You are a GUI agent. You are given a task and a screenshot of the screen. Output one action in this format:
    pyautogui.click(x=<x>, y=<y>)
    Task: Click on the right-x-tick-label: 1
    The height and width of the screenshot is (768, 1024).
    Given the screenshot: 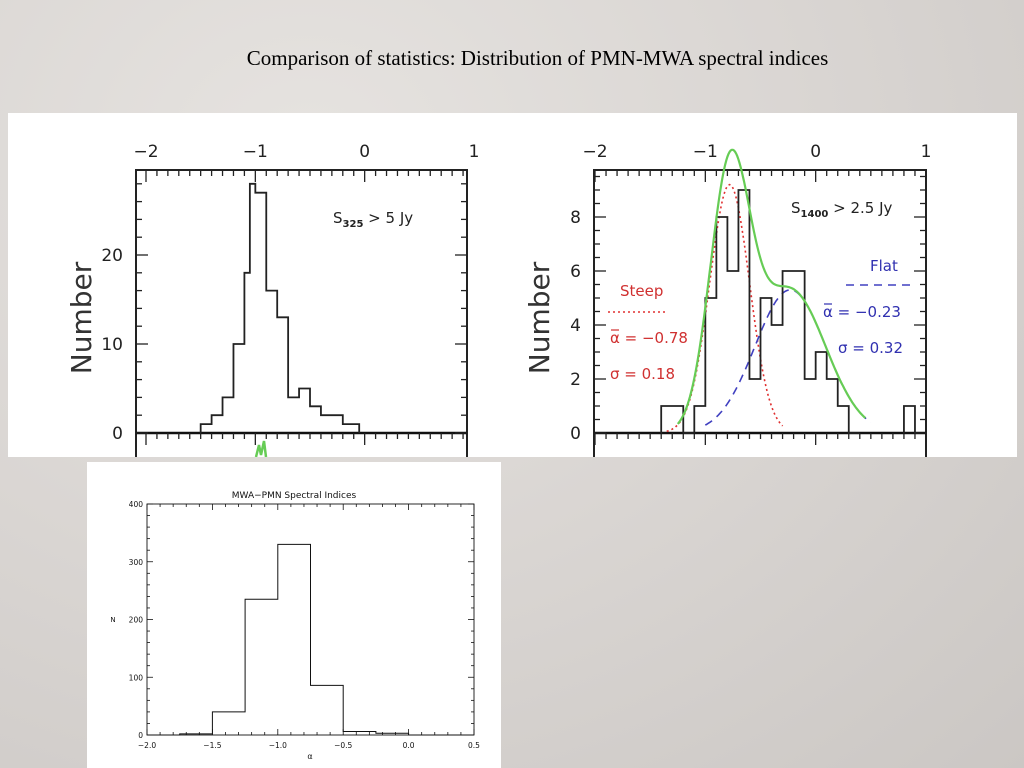 What is the action you would take?
    pyautogui.click(x=926, y=152)
    